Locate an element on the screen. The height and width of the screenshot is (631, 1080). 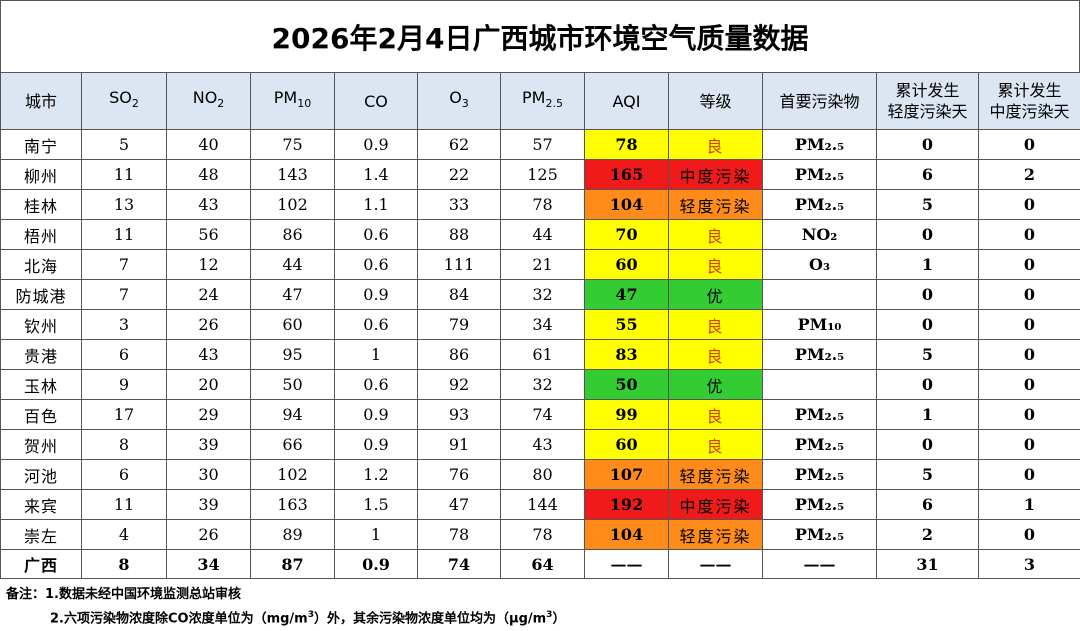
pm10-cell: 47 is located at coordinates (292, 294).